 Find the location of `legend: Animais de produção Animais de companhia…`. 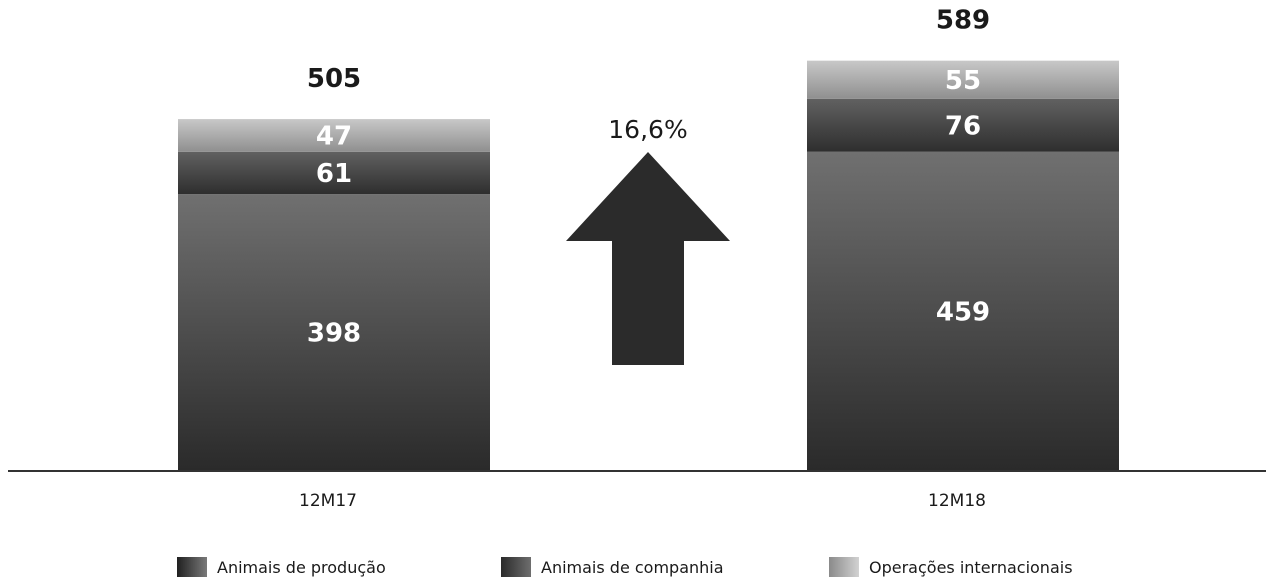

legend: Animais de produção Animais de companhia… is located at coordinates (637, 567).